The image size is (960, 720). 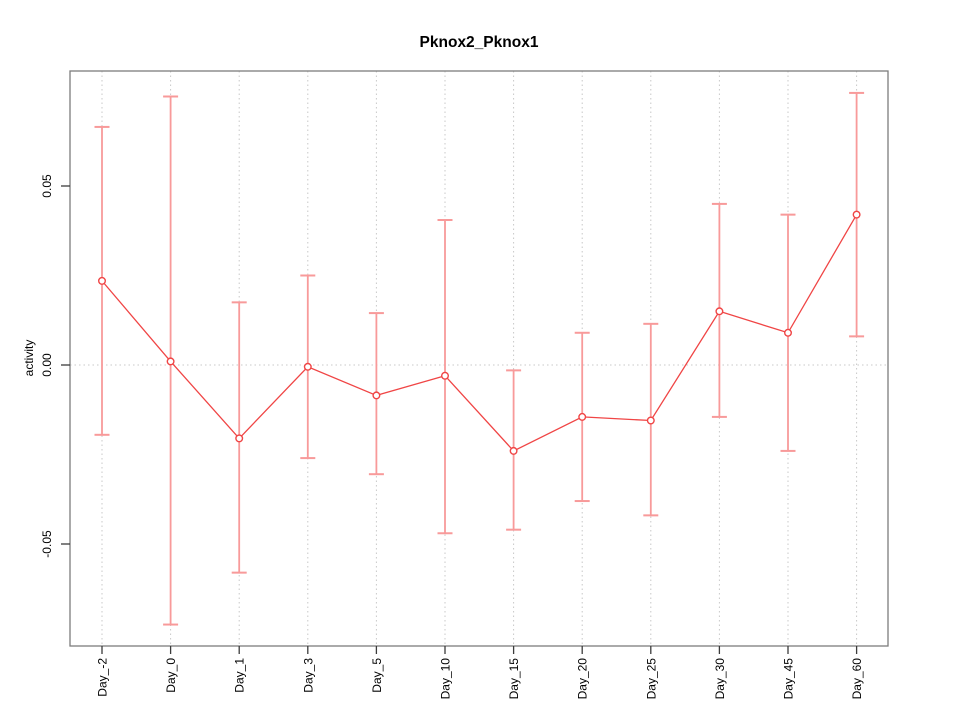 What do you see at coordinates (240, 675) in the screenshot?
I see `x-tick-label: Day_1` at bounding box center [240, 675].